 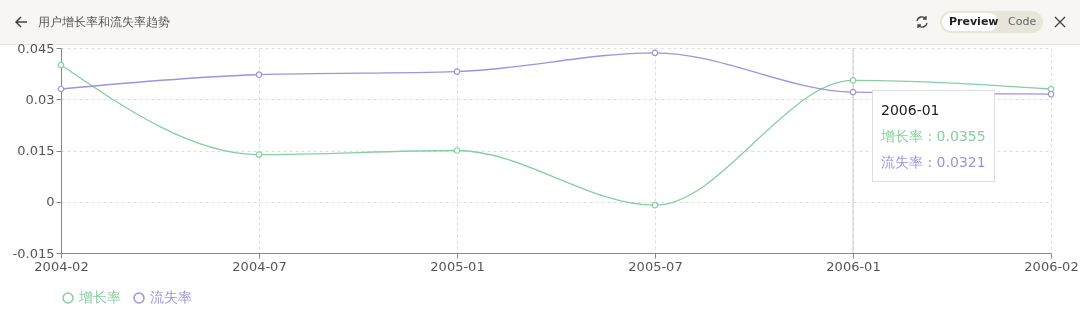 What do you see at coordinates (1051, 266) in the screenshot?
I see `x-tick-label: 2006-02` at bounding box center [1051, 266].